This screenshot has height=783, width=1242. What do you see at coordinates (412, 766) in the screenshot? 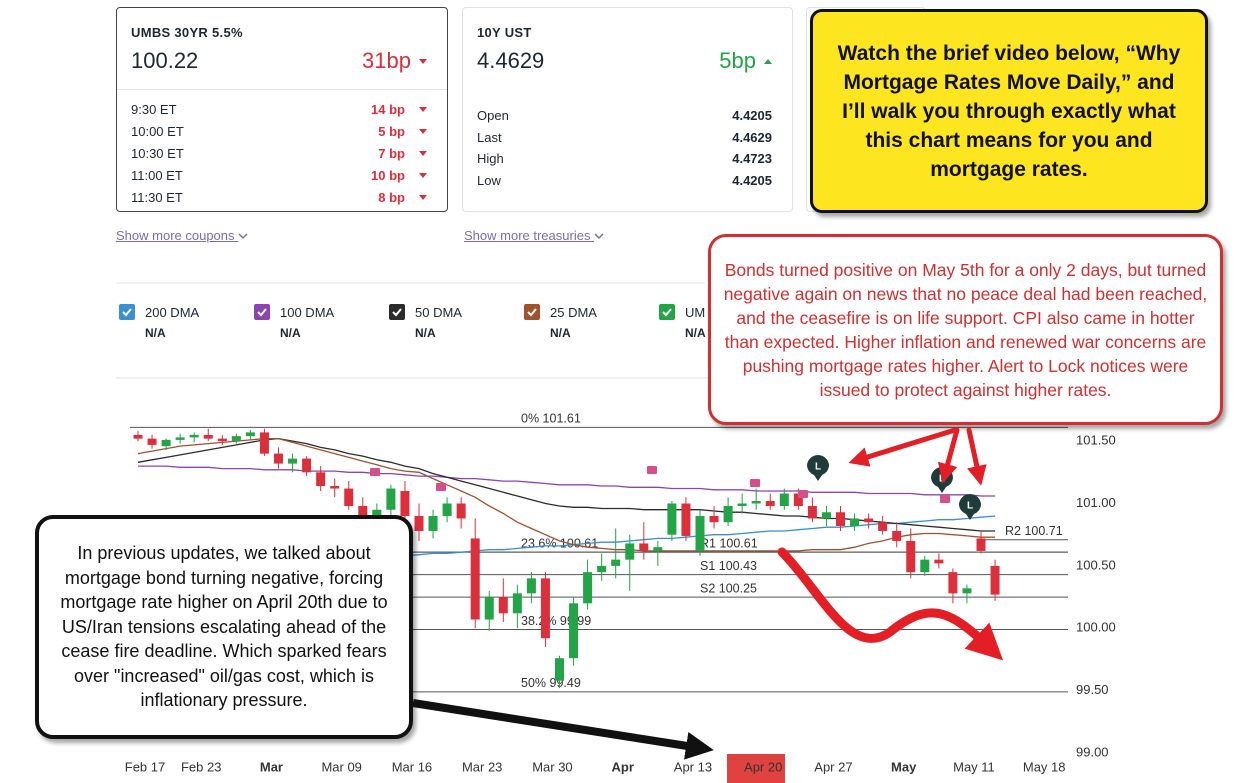
I see `x-tick-label: Mar 16` at bounding box center [412, 766].